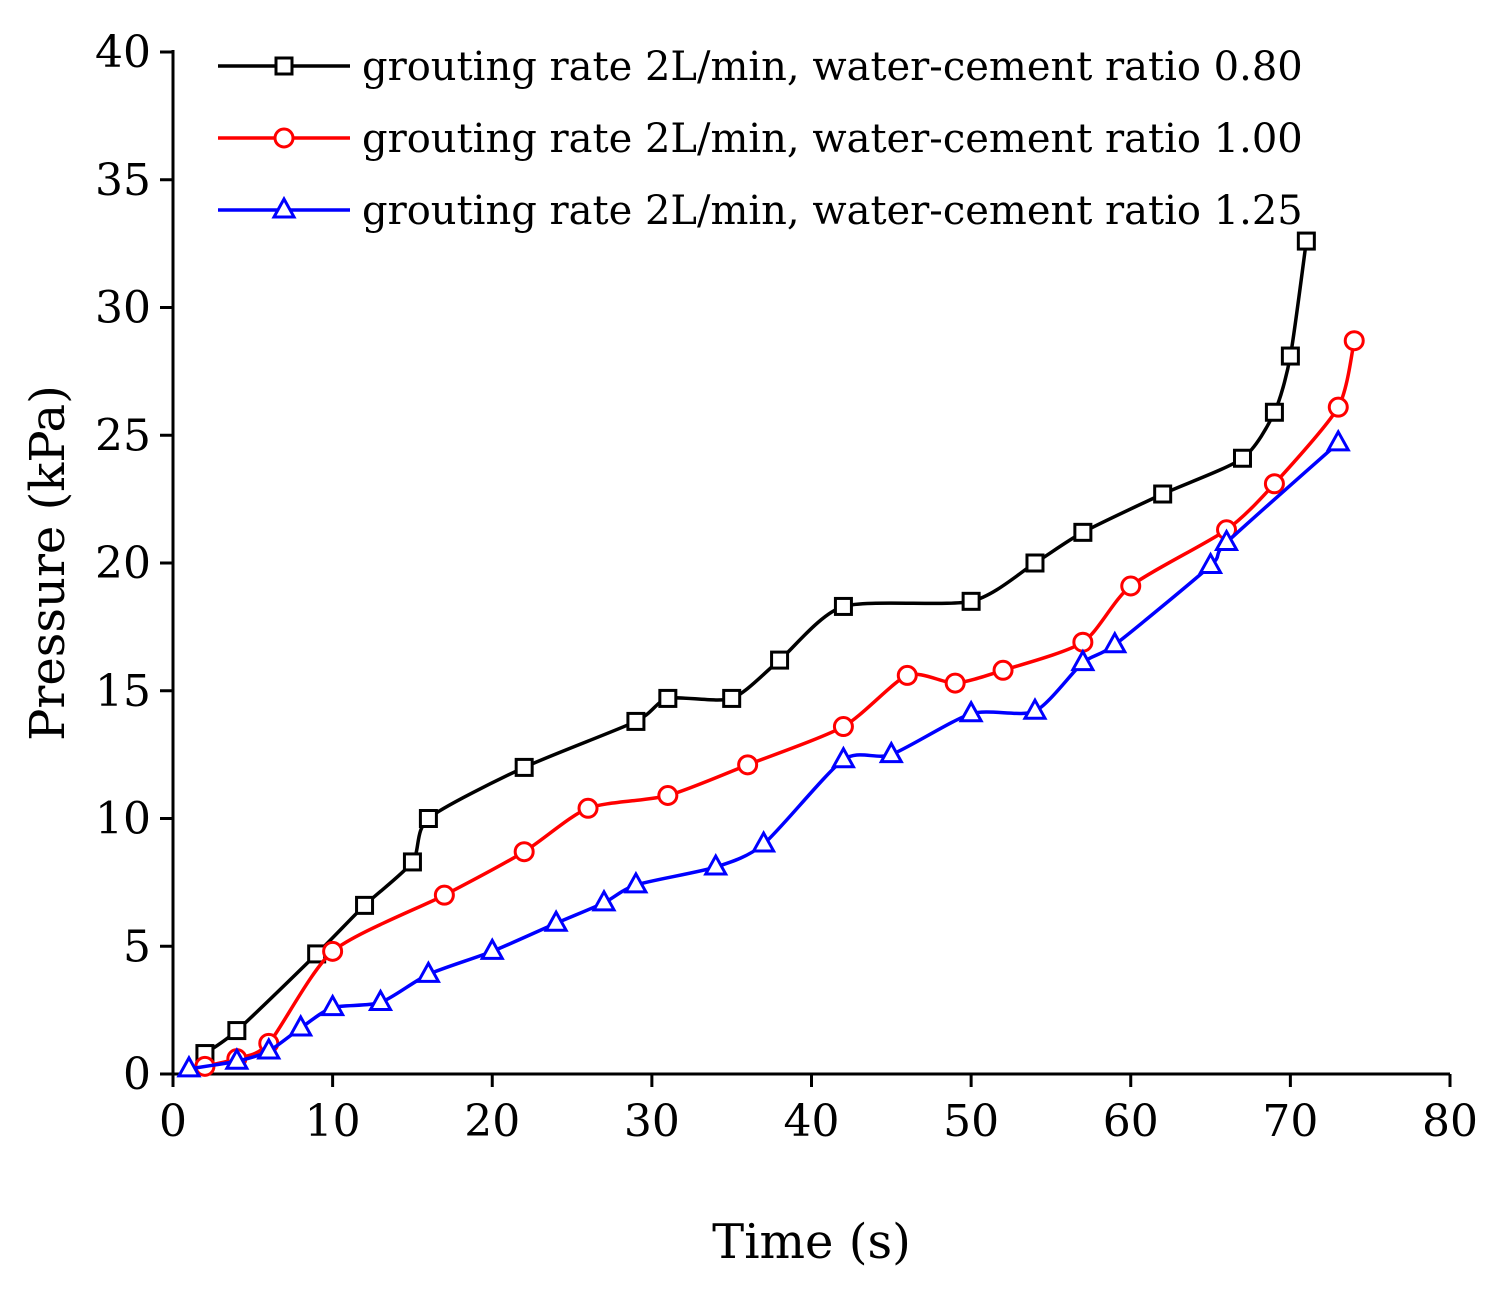 This screenshot has height=1296, width=1502. What do you see at coordinates (123, 52) in the screenshot?
I see `y-tick-label: 40` at bounding box center [123, 52].